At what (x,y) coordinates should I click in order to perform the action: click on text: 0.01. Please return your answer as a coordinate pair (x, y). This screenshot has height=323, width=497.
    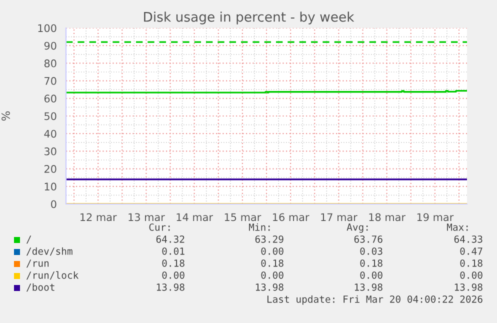
    Looking at the image, I should click on (173, 251).